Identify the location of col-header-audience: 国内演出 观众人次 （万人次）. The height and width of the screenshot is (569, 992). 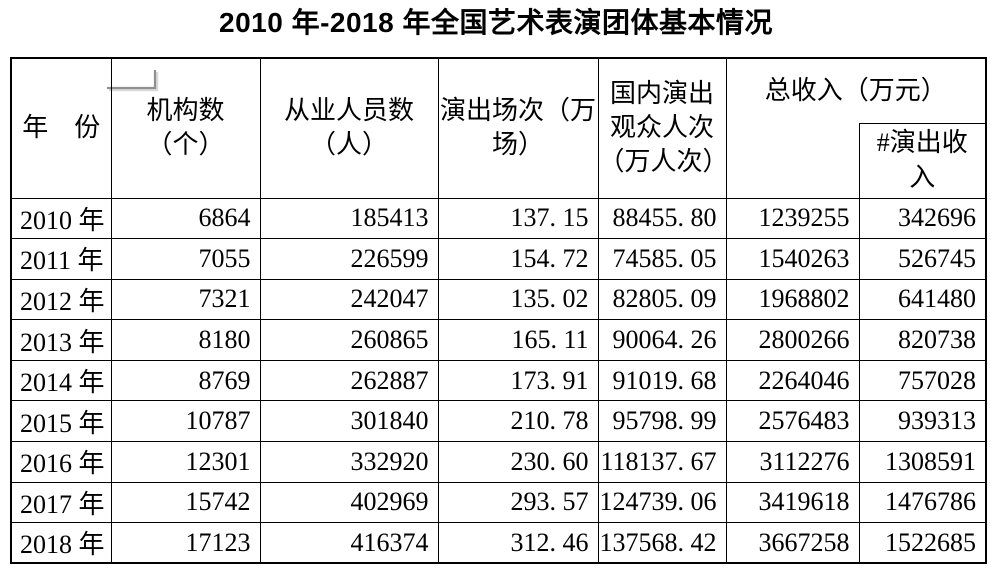
(663, 128).